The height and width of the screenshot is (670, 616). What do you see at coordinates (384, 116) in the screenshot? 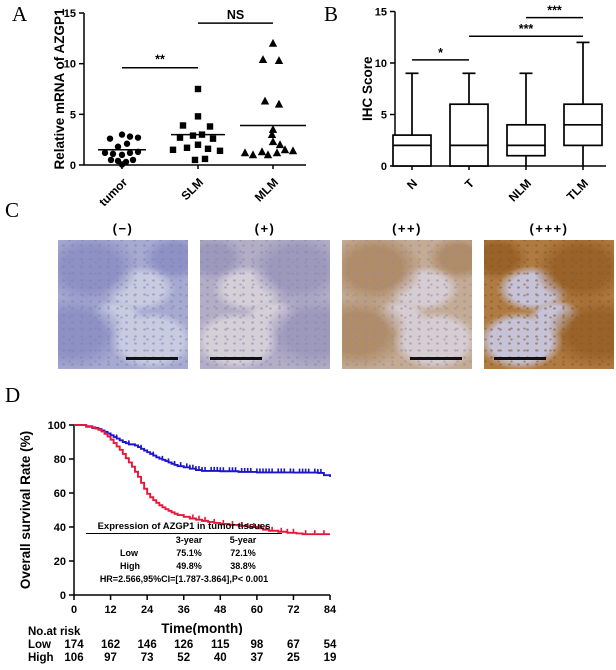
I see `b-y-tick: 5` at bounding box center [384, 116].